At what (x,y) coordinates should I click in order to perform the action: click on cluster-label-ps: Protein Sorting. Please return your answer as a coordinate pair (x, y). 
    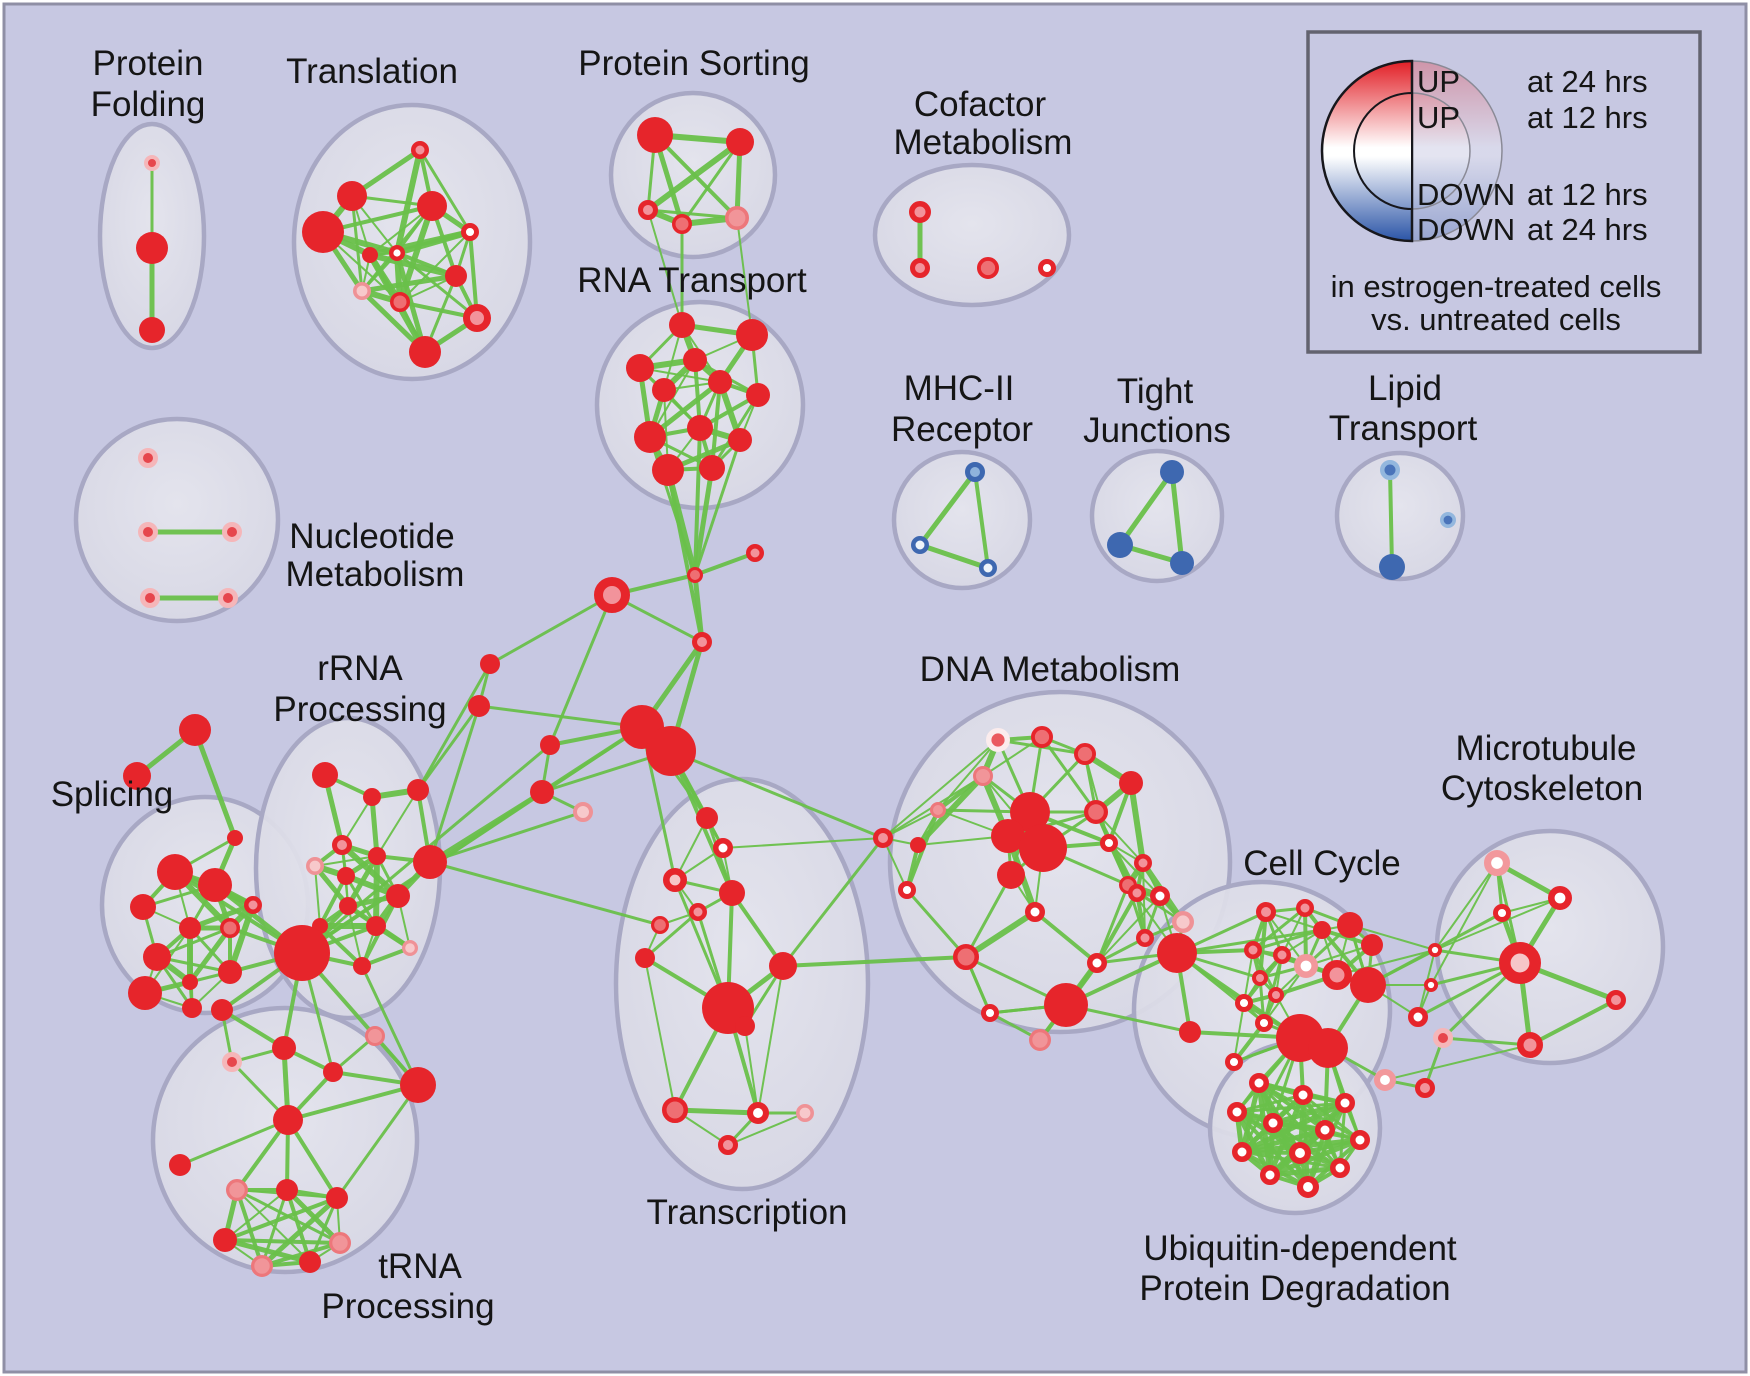
    Looking at the image, I should click on (694, 63).